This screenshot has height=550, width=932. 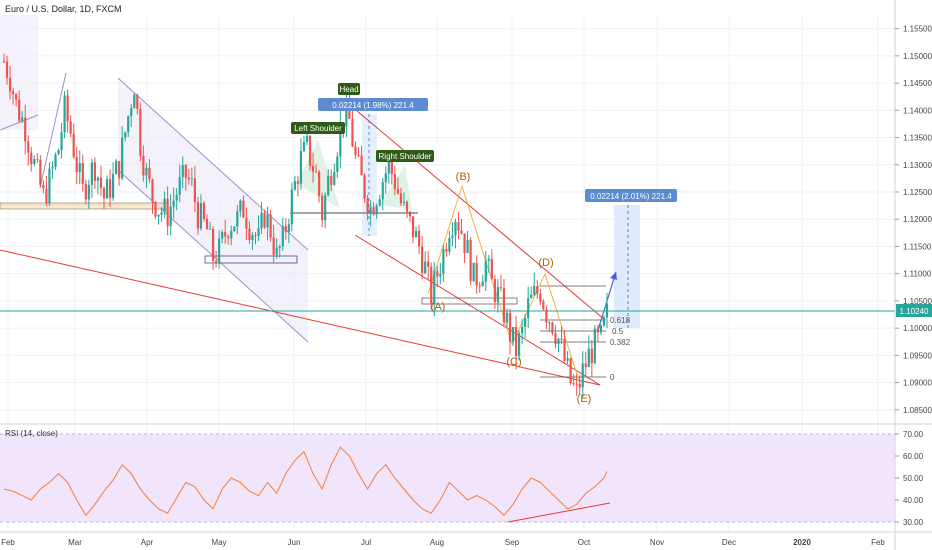 What do you see at coordinates (917, 219) in the screenshot?
I see `price-tick-label: 1.12000` at bounding box center [917, 219].